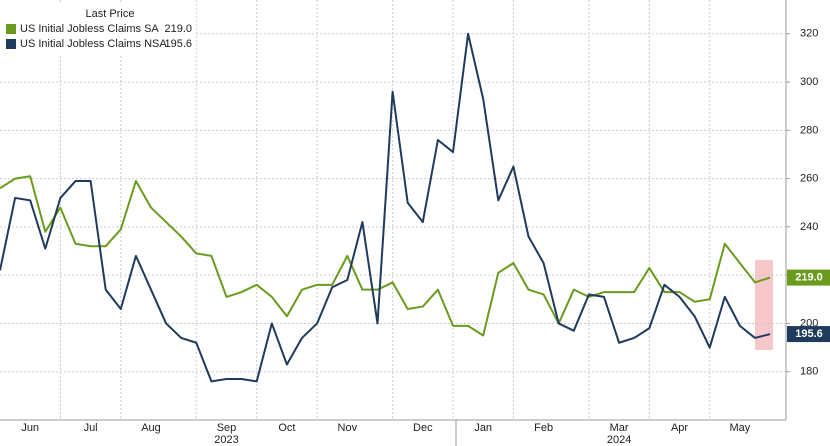 The image size is (830, 446). Describe the element at coordinates (91, 428) in the screenshot. I see `x-tick-label: Jul` at that location.